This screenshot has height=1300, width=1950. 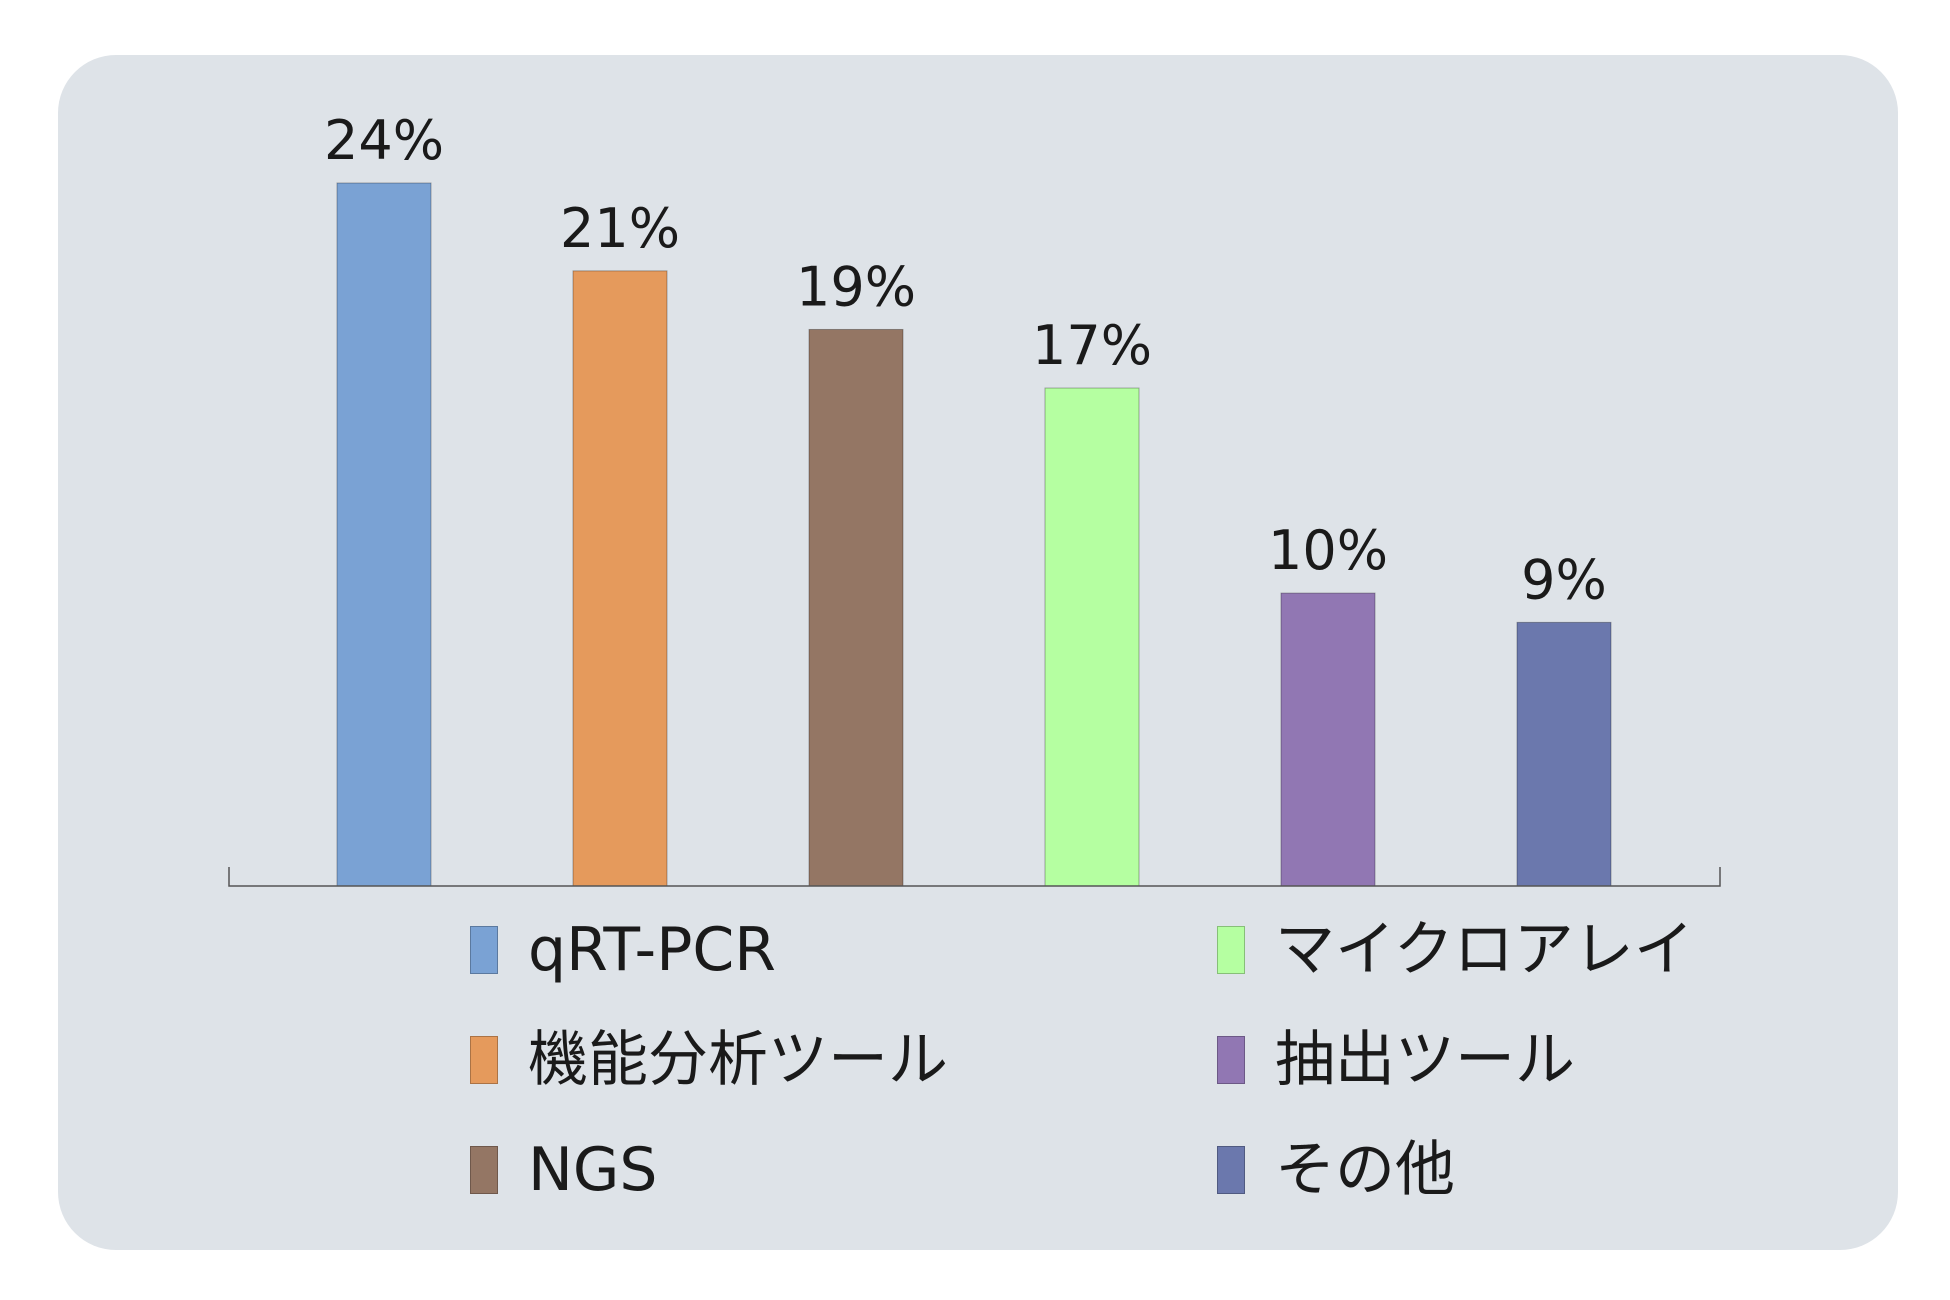 I want to click on x-axis, so click(x=974, y=877).